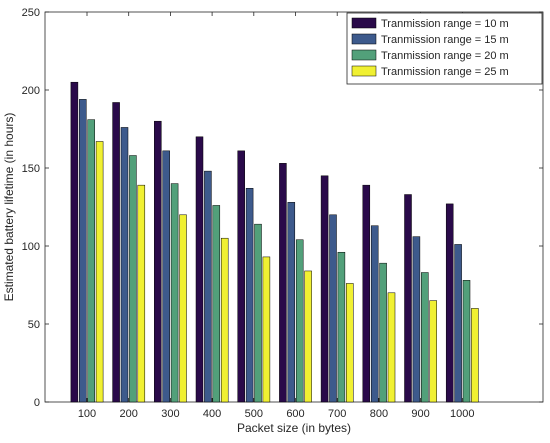 The image size is (550, 443). I want to click on legend-label-4: Tranmission range = 25 m, so click(445, 72).